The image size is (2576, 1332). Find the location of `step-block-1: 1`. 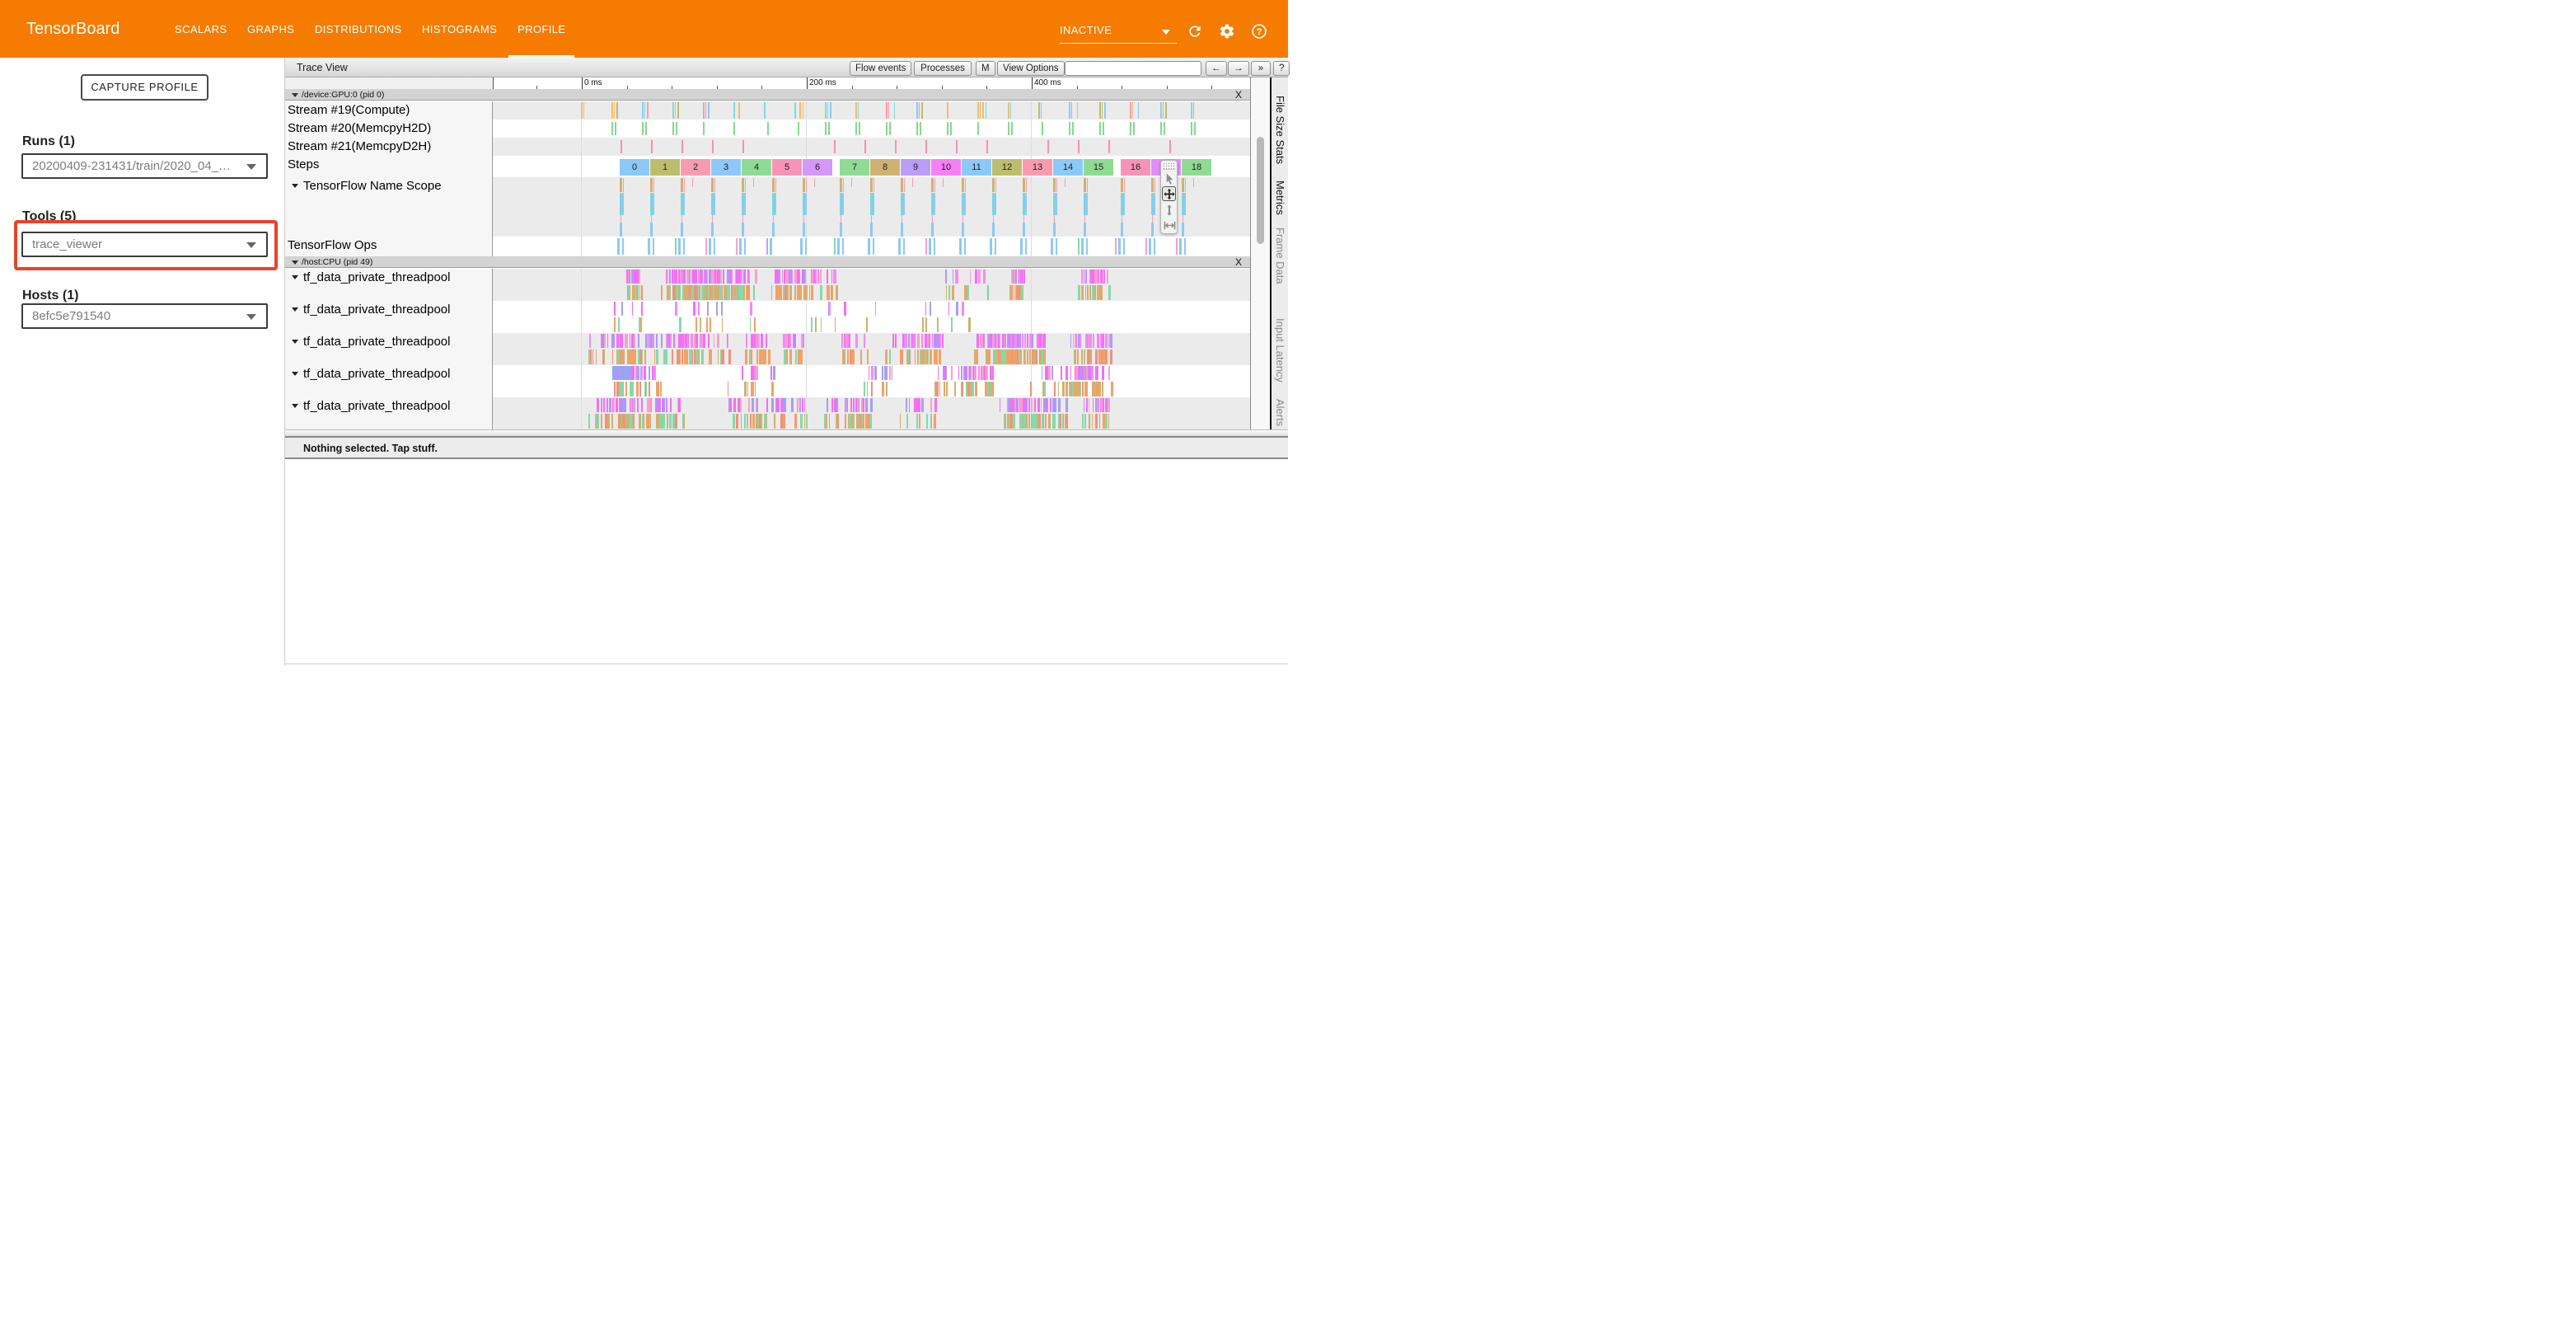

step-block-1: 1 is located at coordinates (665, 167).